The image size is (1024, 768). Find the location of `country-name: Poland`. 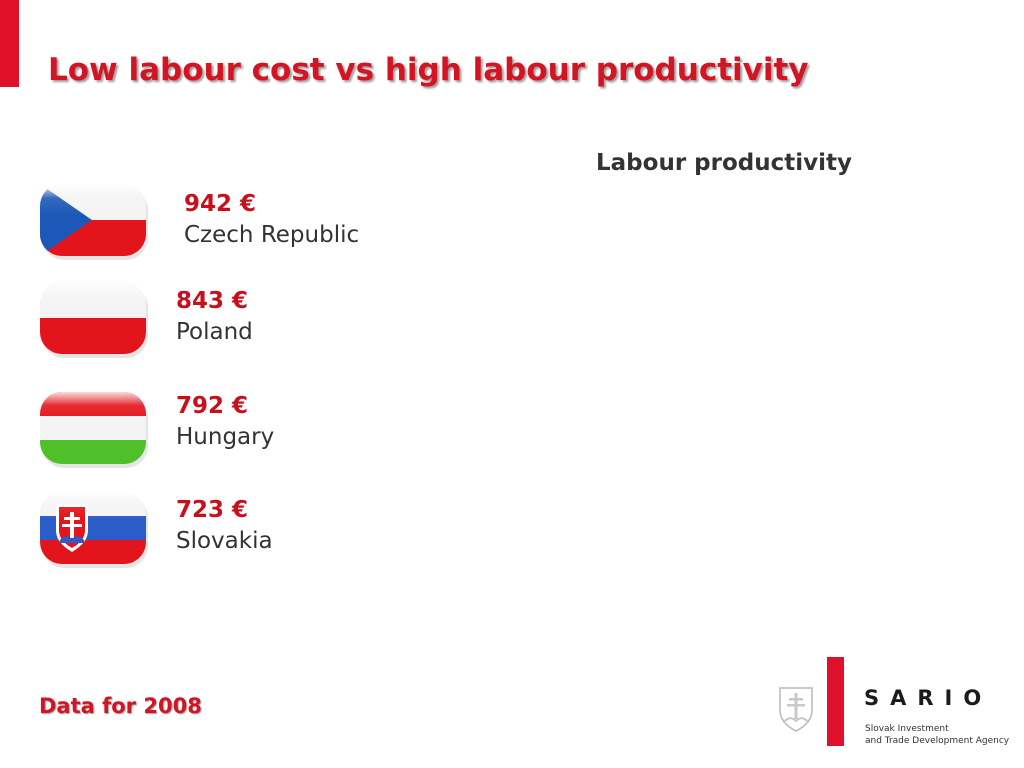

country-name: Poland is located at coordinates (214, 332).